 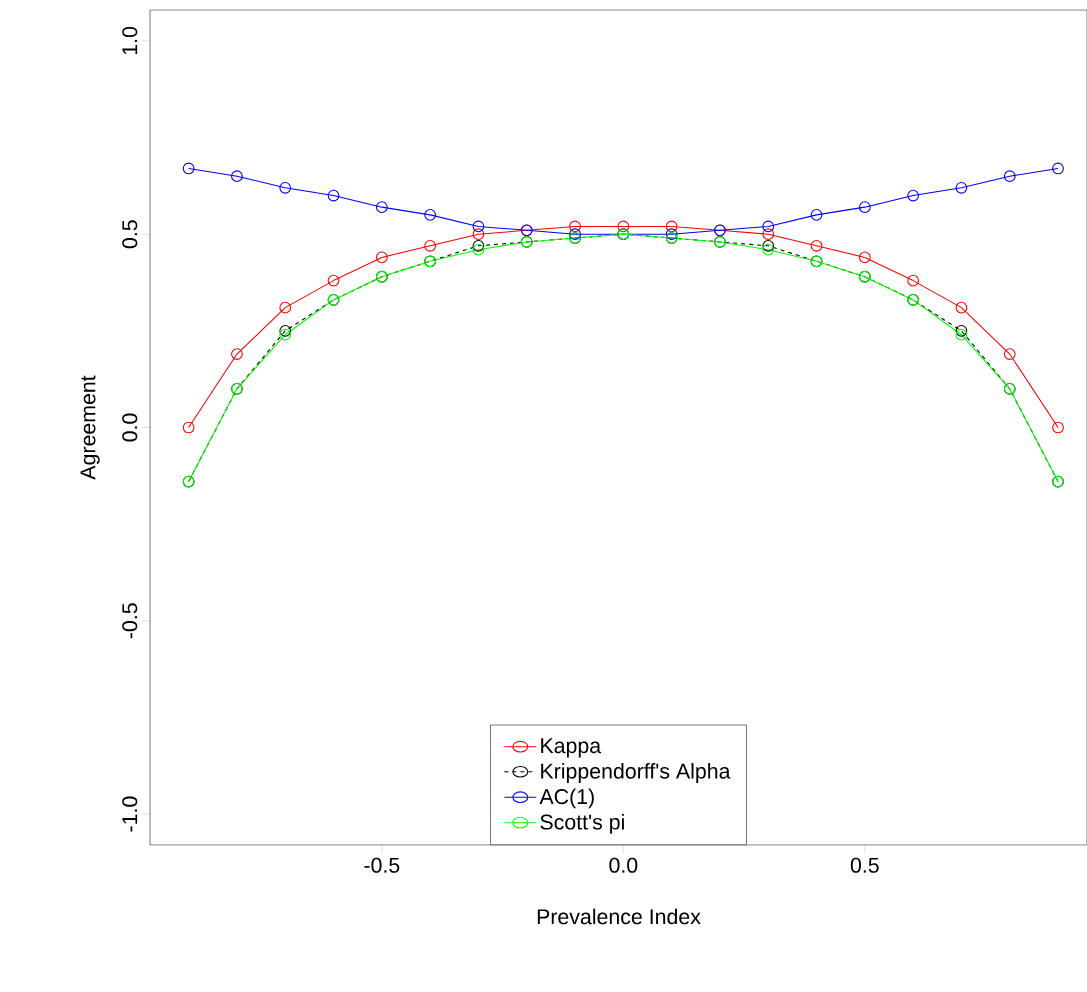 What do you see at coordinates (90, 427) in the screenshot?
I see `y-axis-title: Agreement` at bounding box center [90, 427].